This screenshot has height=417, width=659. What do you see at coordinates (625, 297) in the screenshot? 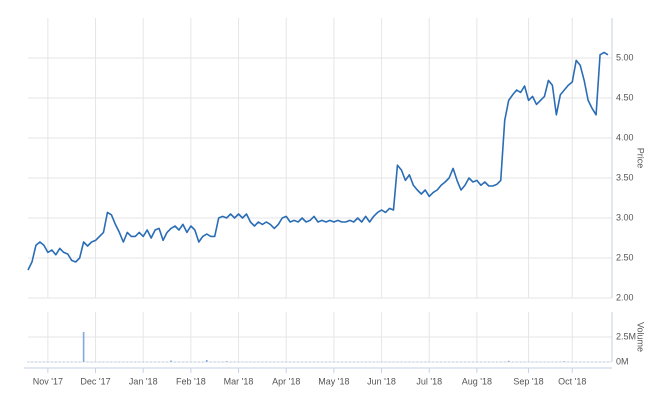
I see `y-tick-label: 2.00` at bounding box center [625, 297].